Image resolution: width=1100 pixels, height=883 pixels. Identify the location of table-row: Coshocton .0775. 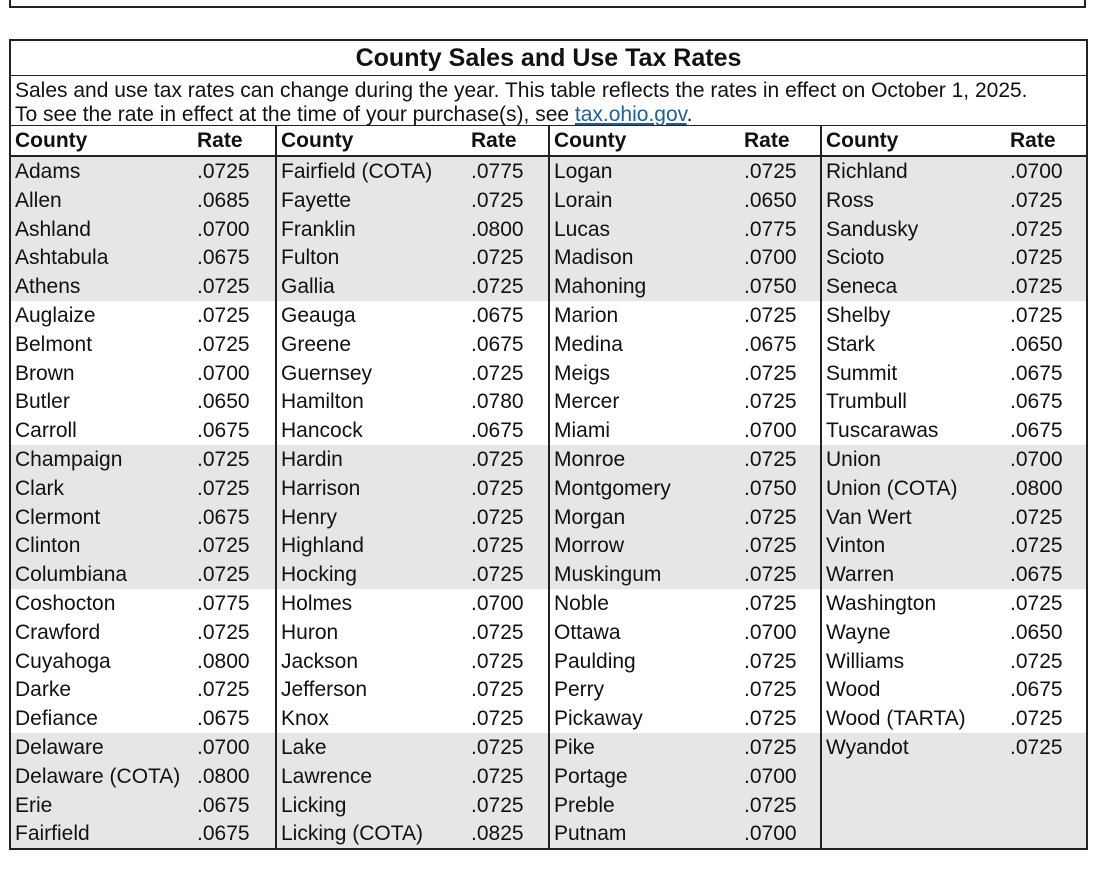
(143, 603).